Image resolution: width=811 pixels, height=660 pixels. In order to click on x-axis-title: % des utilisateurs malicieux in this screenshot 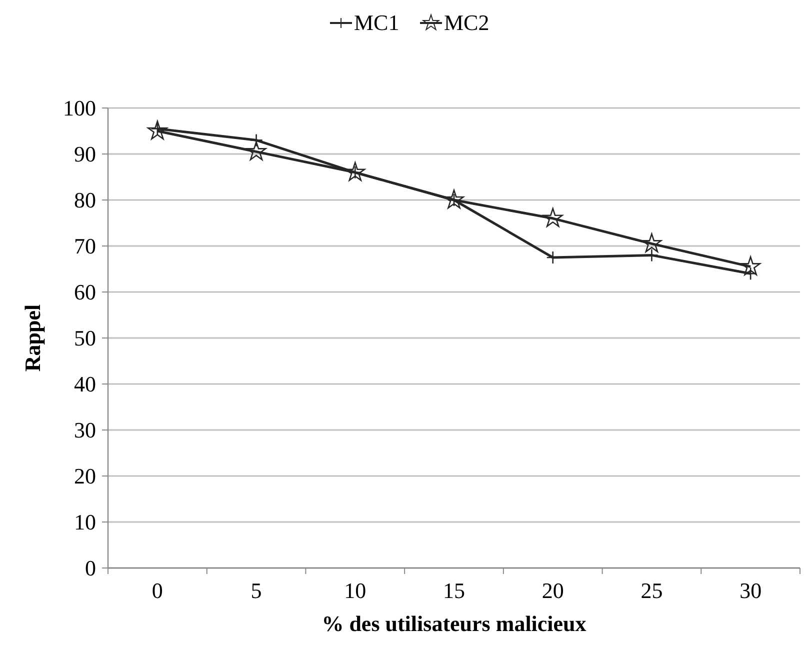, I will do `click(454, 623)`.